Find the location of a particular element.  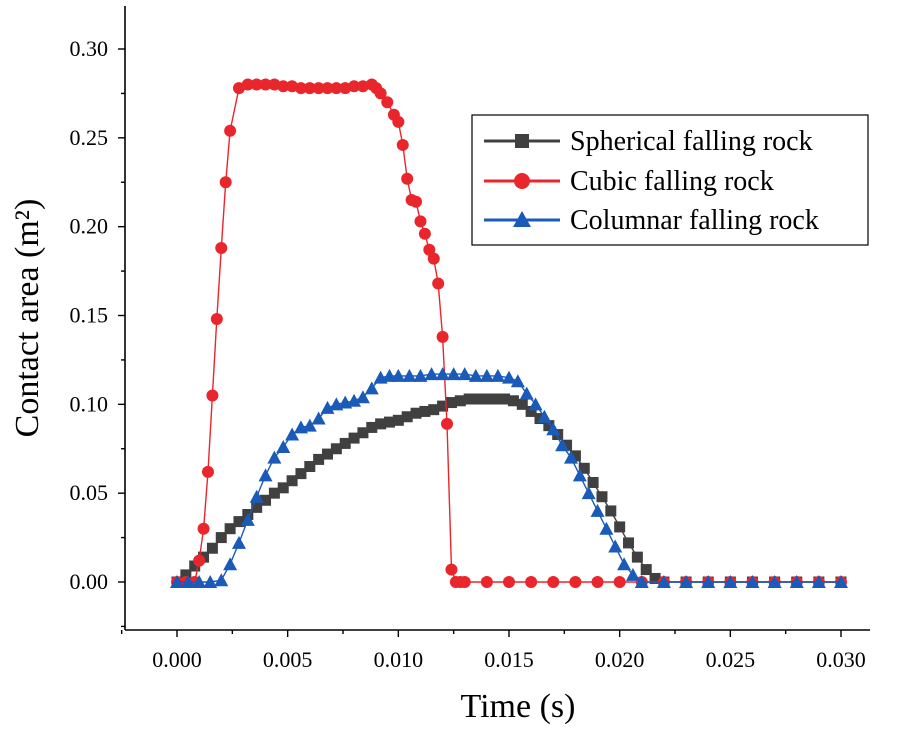

legend-label-cubic: Cubic falling rock is located at coordinates (672, 181).